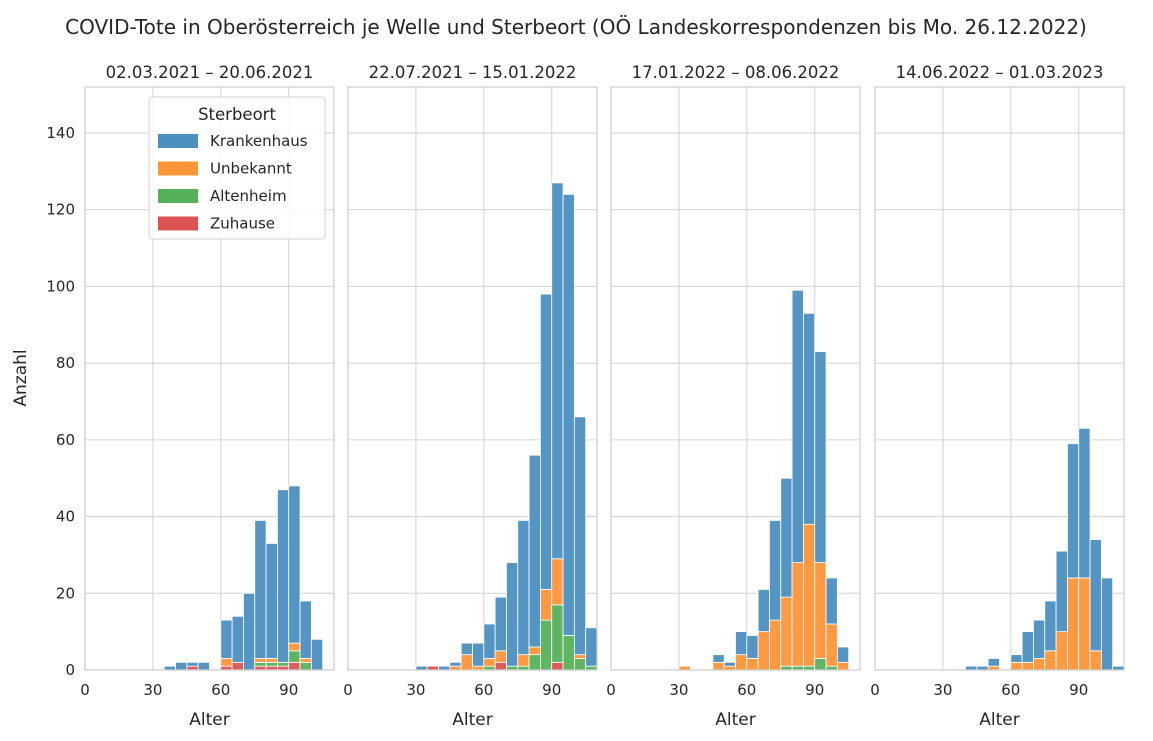 The height and width of the screenshot is (741, 1153). I want to click on legend-swatch-unbekannt, so click(178, 168).